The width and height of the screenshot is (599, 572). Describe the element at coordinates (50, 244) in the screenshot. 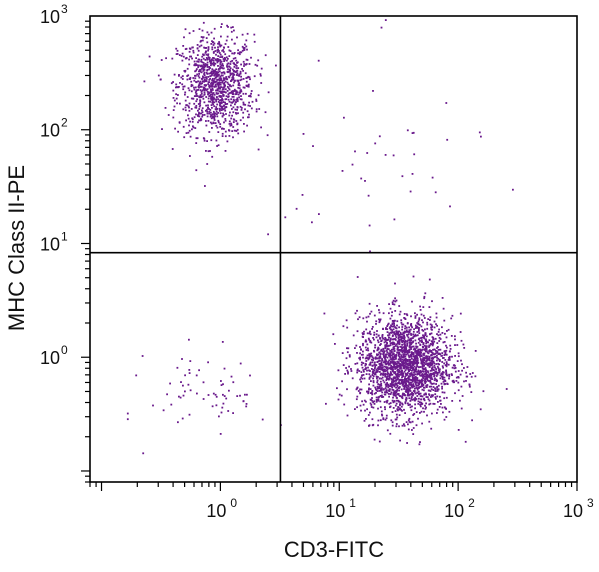

I see `y-tick-label: 10` at that location.